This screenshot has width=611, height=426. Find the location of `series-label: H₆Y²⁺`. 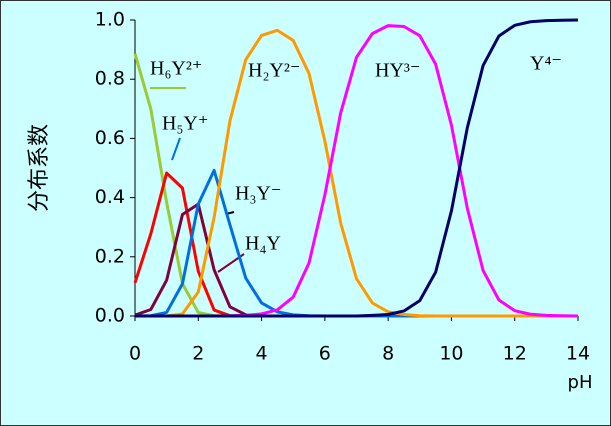

series-label: H₆Y²⁺ is located at coordinates (176, 69).